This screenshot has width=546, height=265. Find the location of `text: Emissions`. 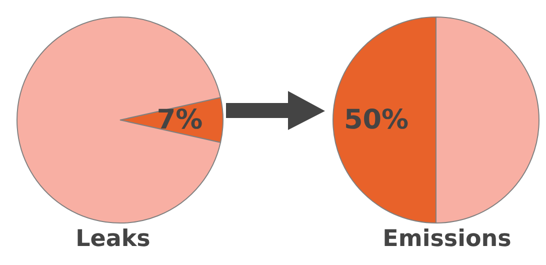

text: Emissions is located at coordinates (447, 239).